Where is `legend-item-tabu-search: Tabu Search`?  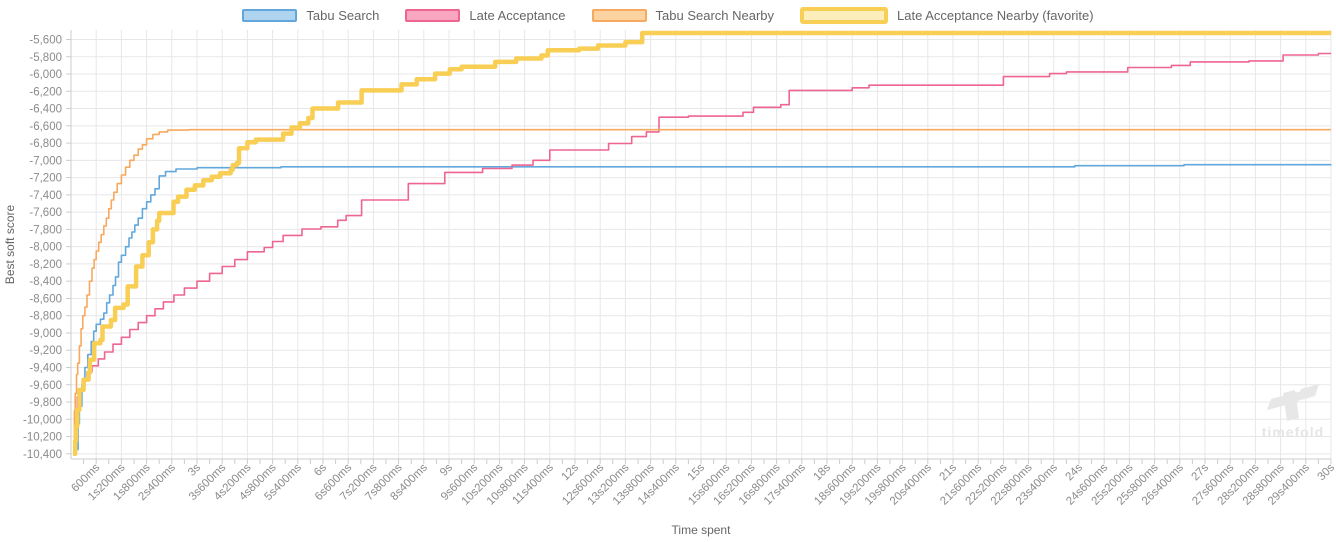
legend-item-tabu-search: Tabu Search is located at coordinates (310, 15).